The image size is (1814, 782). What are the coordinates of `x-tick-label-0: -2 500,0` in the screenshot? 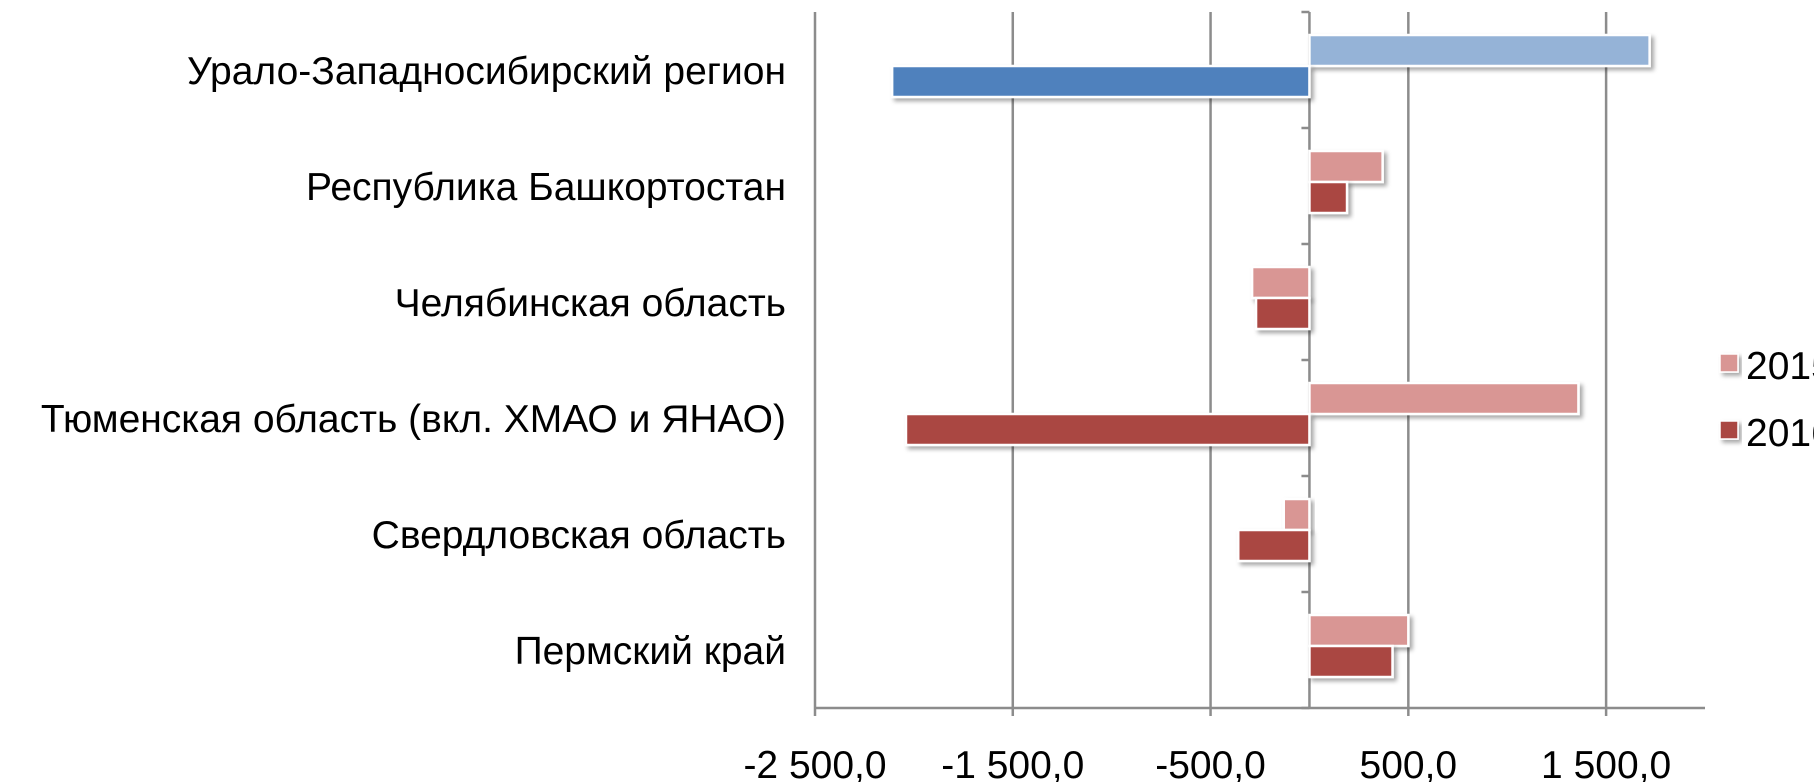 It's located at (814, 763).